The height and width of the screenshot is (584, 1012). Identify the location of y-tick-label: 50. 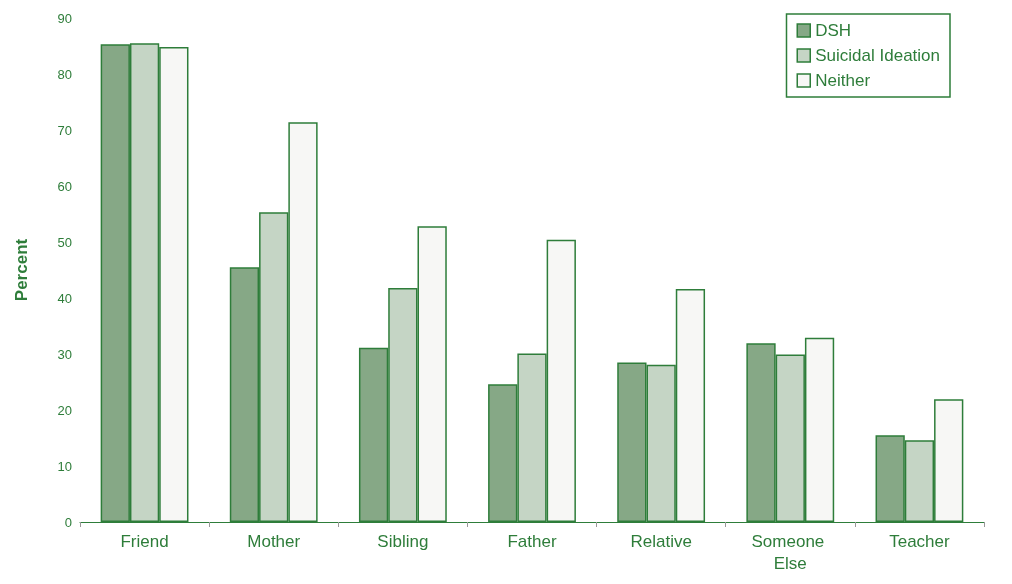
(64, 242).